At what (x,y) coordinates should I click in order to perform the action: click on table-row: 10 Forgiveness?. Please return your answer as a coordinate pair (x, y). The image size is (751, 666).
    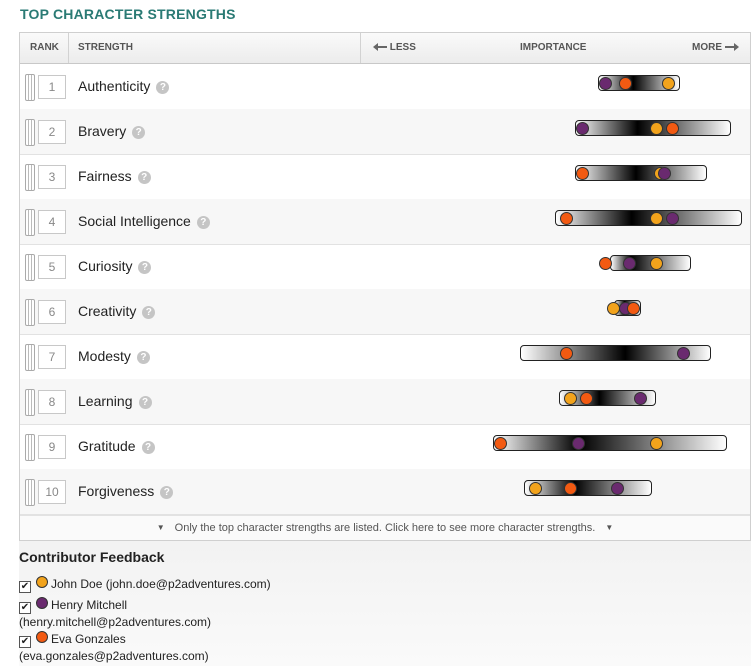
    Looking at the image, I should click on (385, 492).